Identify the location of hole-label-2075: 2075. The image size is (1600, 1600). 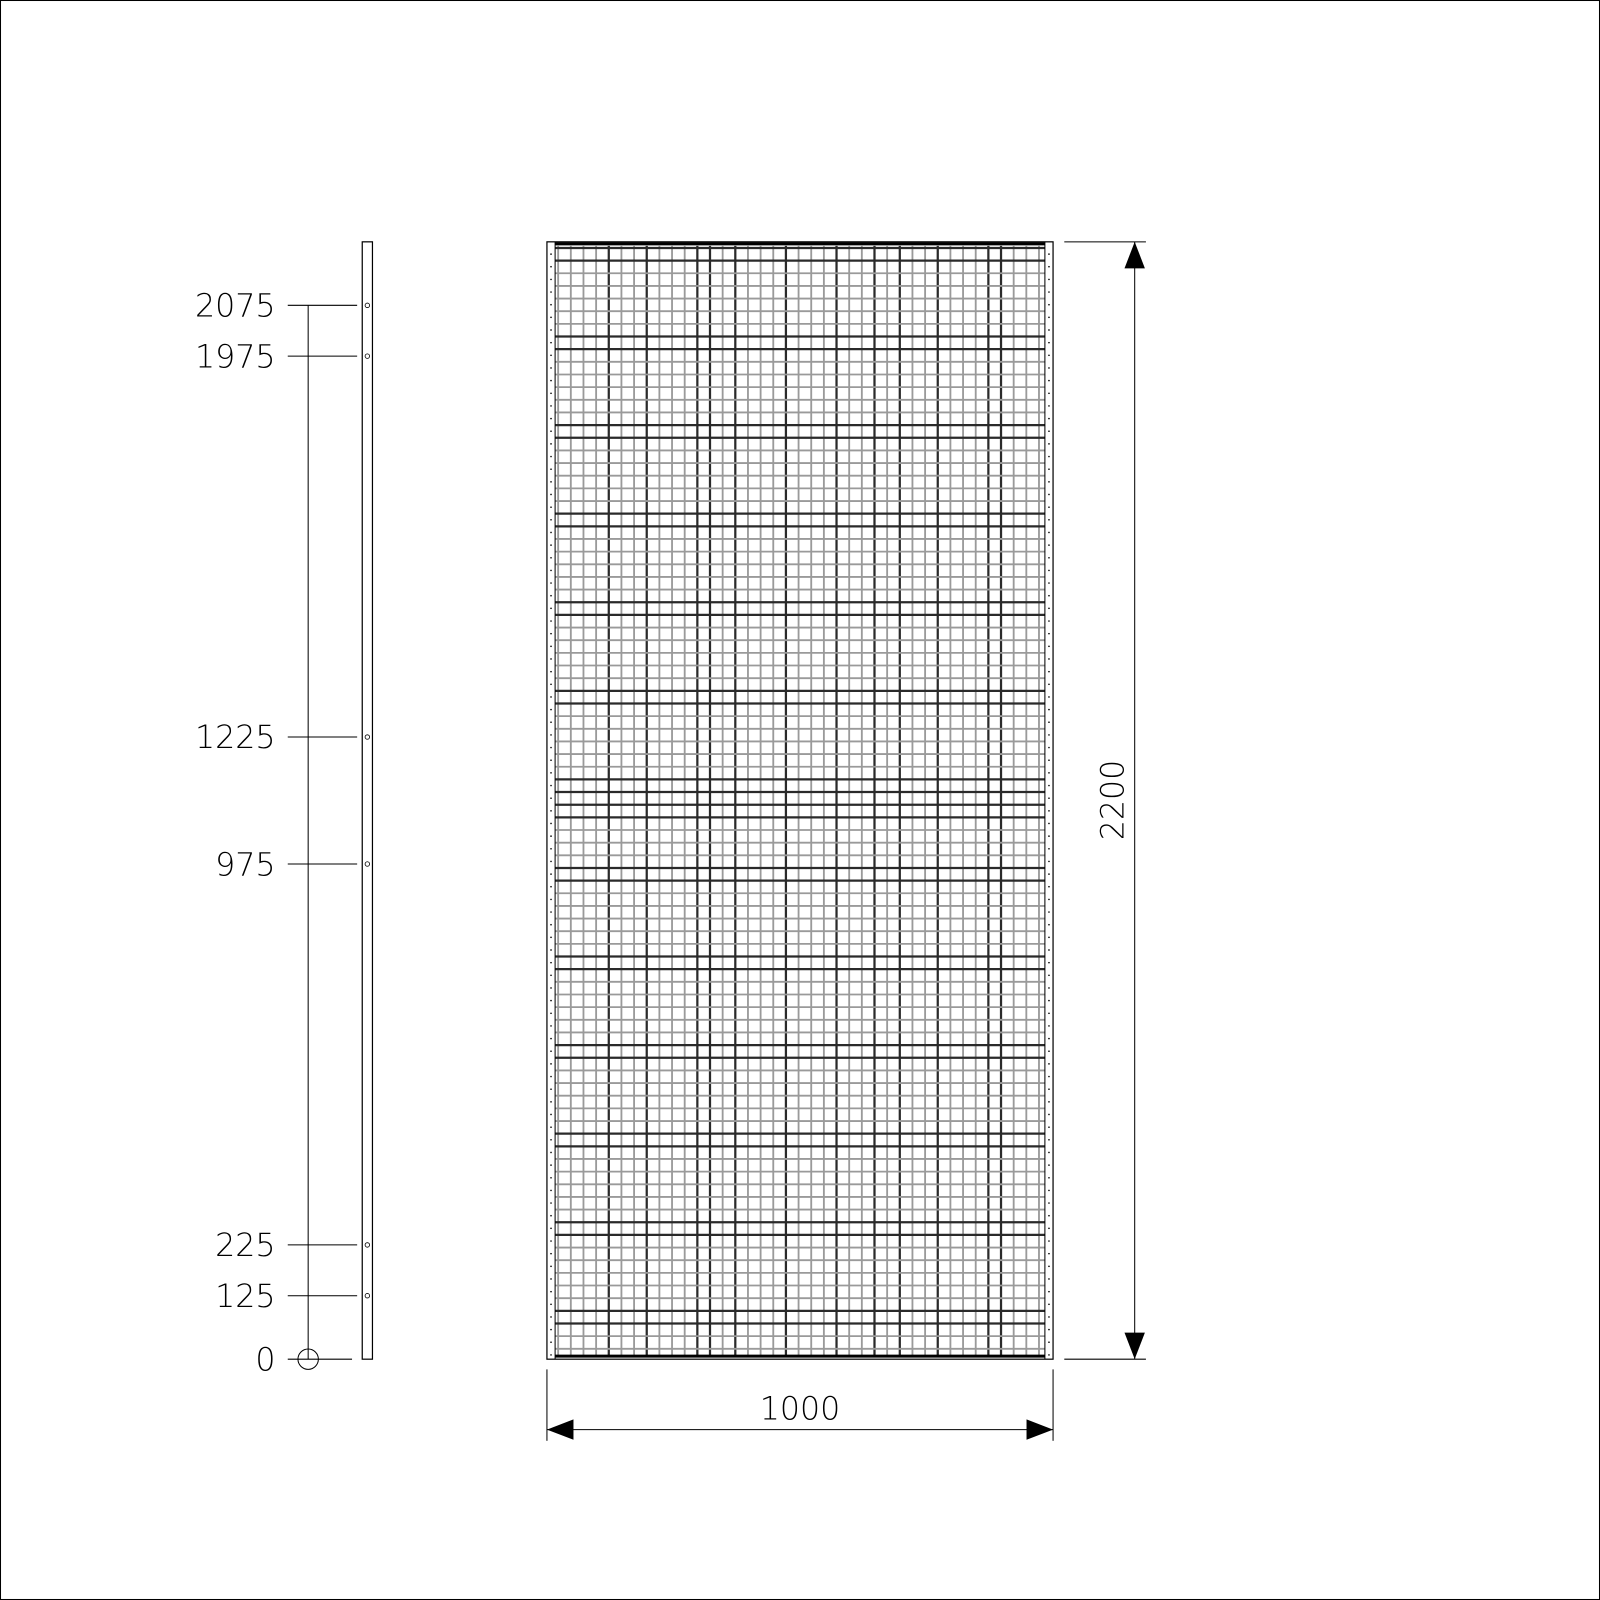
(235, 306).